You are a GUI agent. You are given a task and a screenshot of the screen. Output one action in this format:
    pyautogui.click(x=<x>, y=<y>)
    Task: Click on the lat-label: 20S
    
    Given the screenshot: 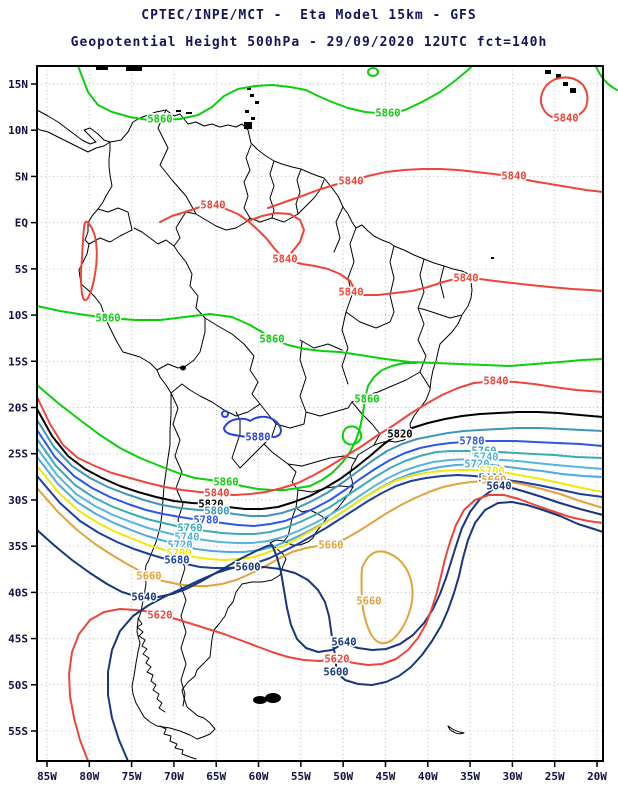 What is the action you would take?
    pyautogui.click(x=18, y=407)
    